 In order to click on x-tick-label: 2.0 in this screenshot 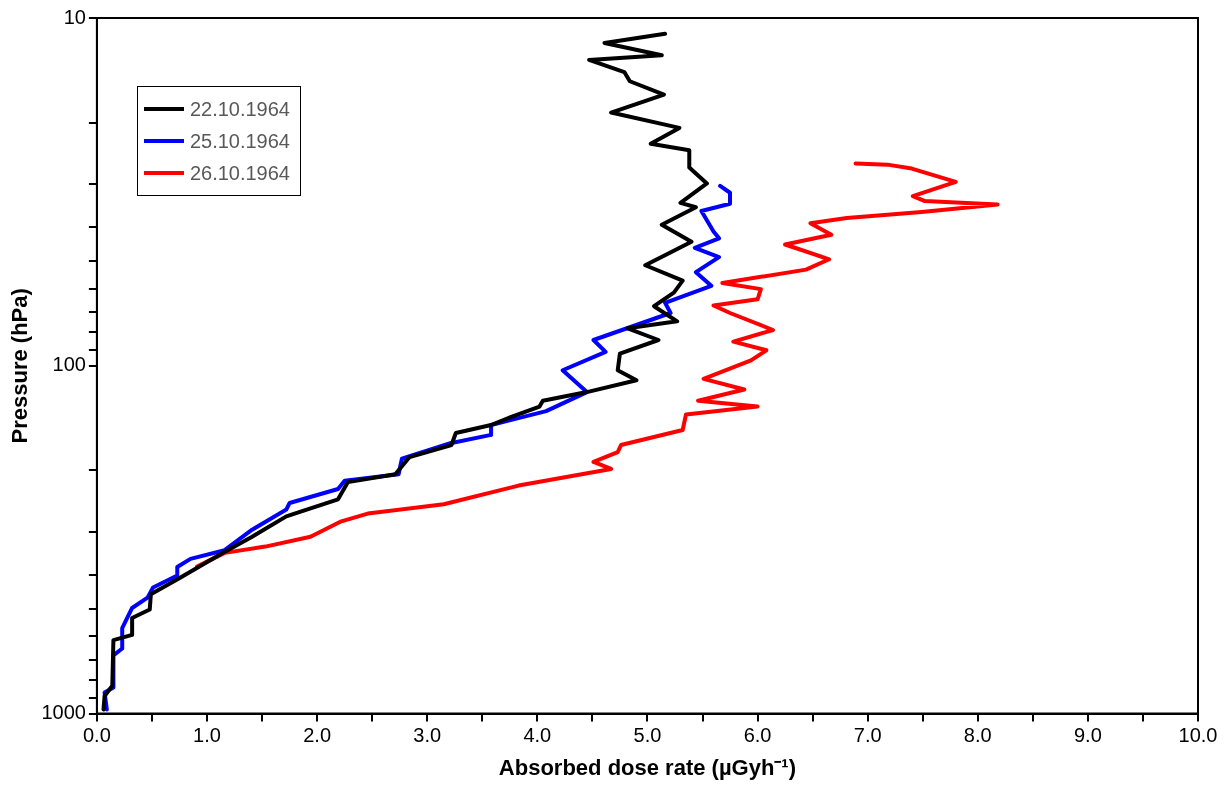, I will do `click(317, 735)`.